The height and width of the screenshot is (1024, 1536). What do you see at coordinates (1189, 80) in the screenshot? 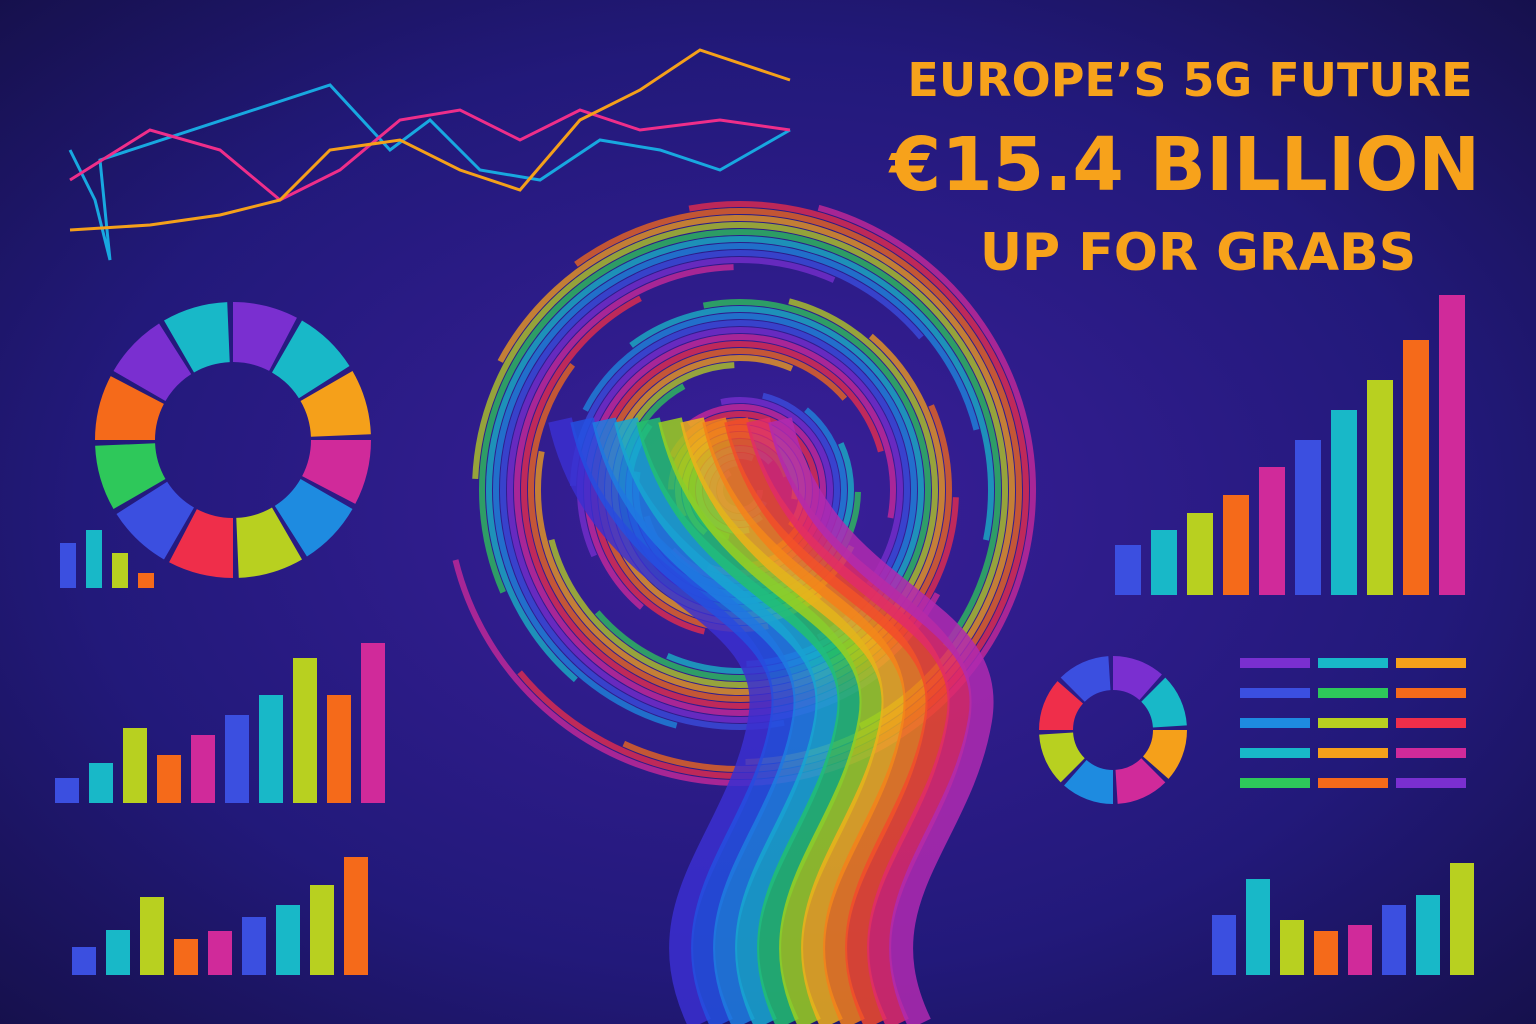
I see `title-line: EUROPE’S 5G FUTURE` at bounding box center [1189, 80].